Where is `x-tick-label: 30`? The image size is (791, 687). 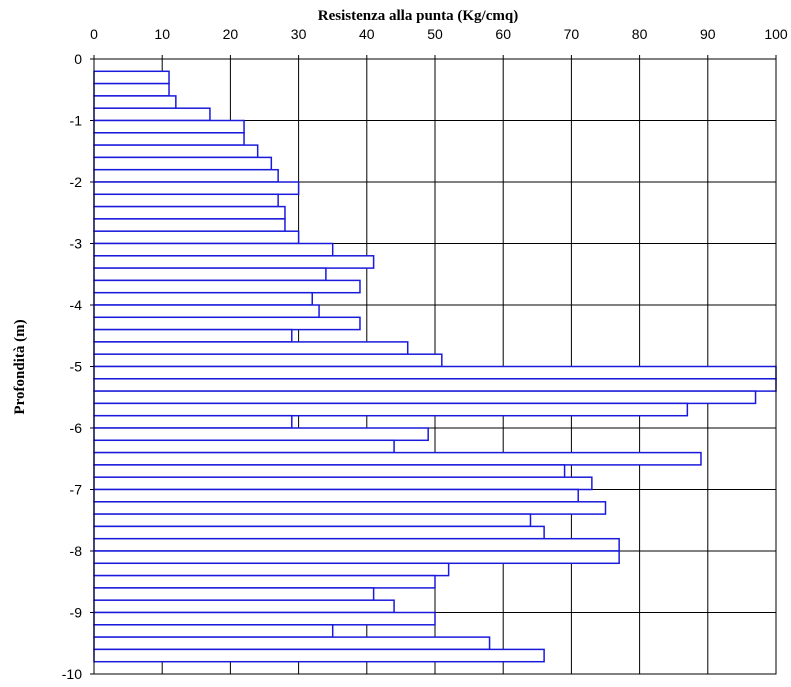 x-tick-label: 30 is located at coordinates (299, 34).